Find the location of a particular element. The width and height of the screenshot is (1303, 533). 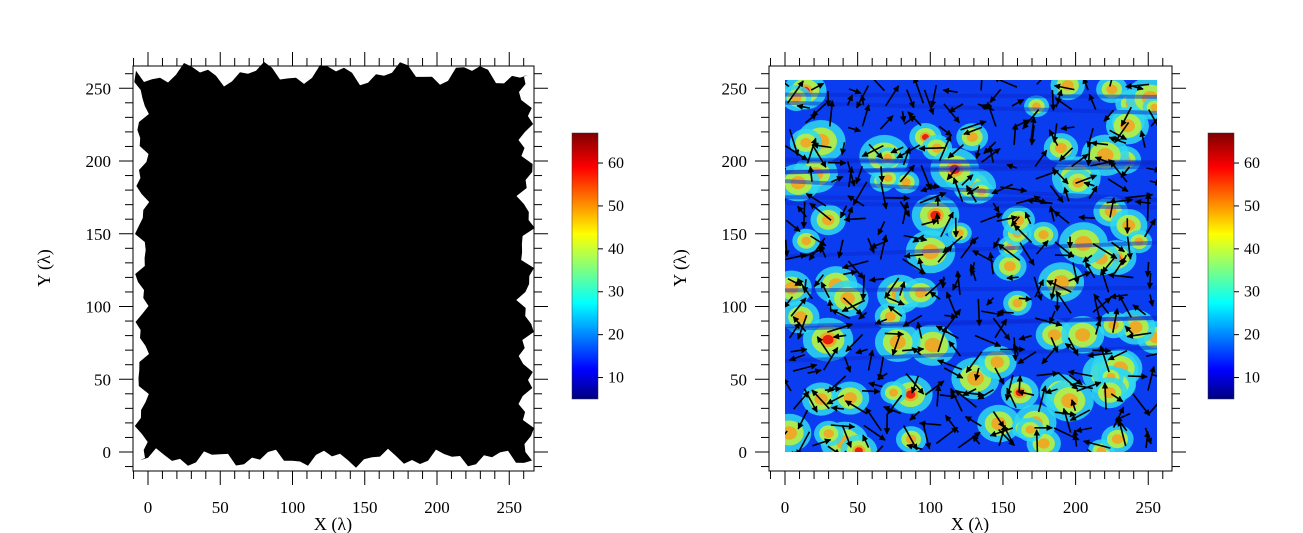

x-tick-label: 50 is located at coordinates (220, 507).